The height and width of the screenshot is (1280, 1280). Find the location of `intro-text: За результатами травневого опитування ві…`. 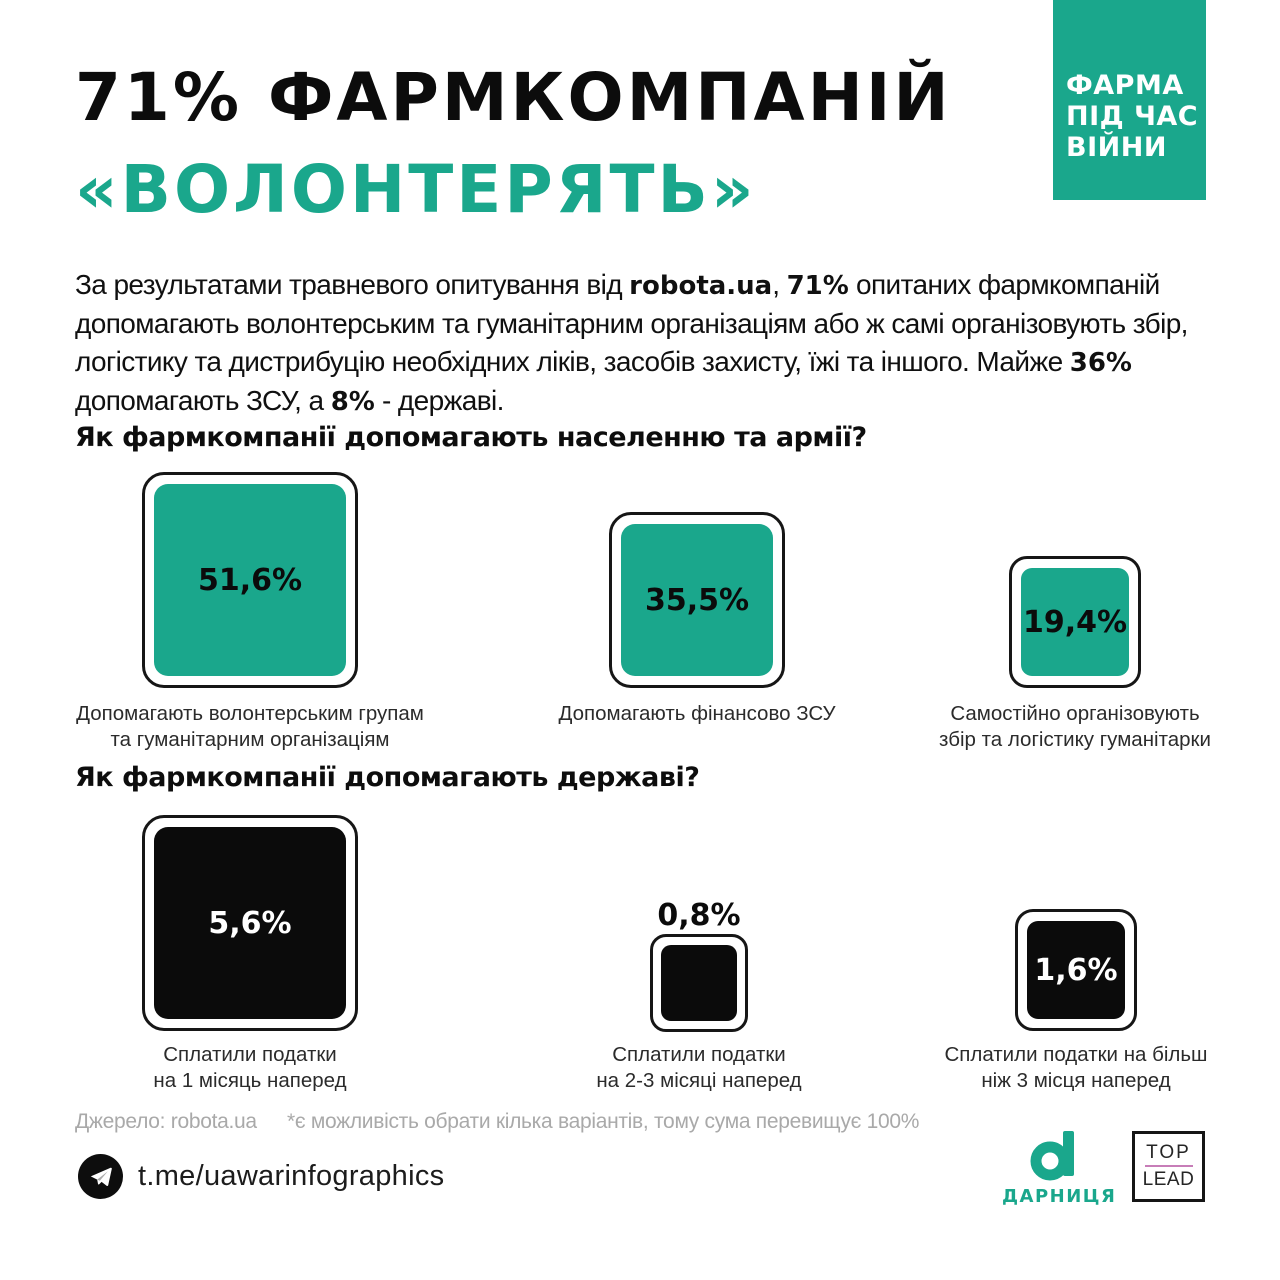

intro-text: За результатами травневого опитування ві… is located at coordinates (352, 284).